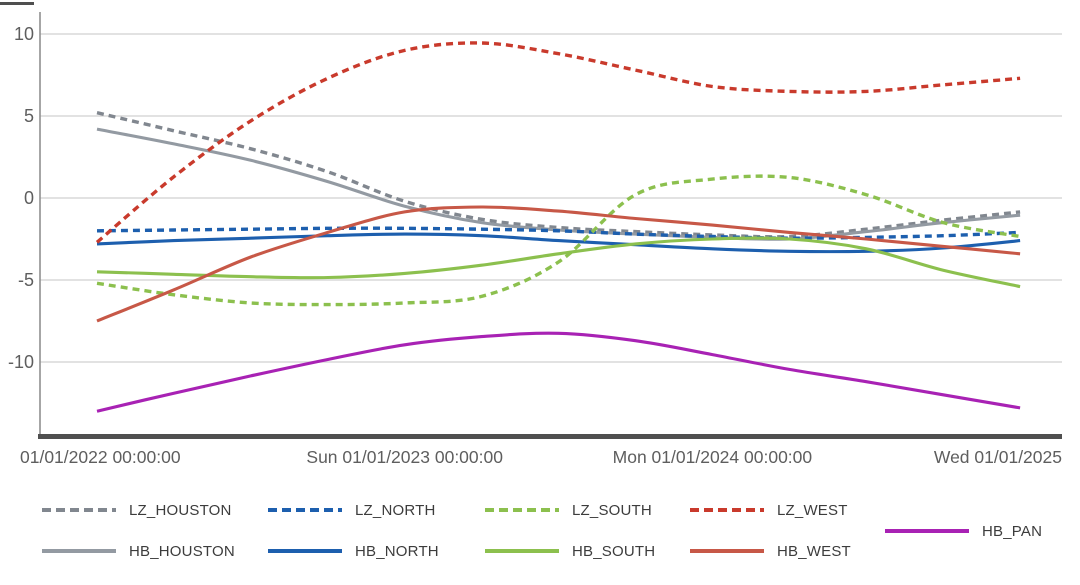 Image resolution: width=1080 pixels, height=585 pixels. I want to click on legend-label: LZ_HOUSTON, so click(180, 510).